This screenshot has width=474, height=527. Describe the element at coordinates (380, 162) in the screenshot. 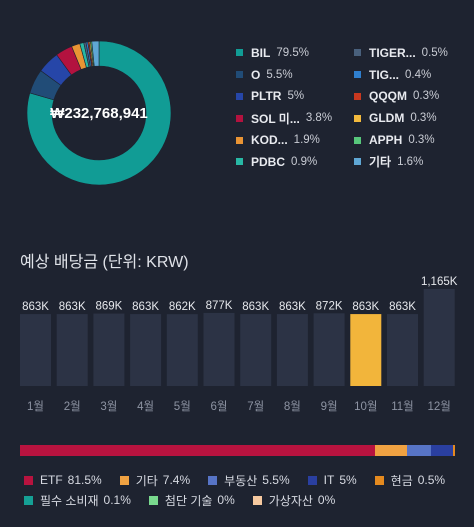

I see `holding-name: 기타` at that location.